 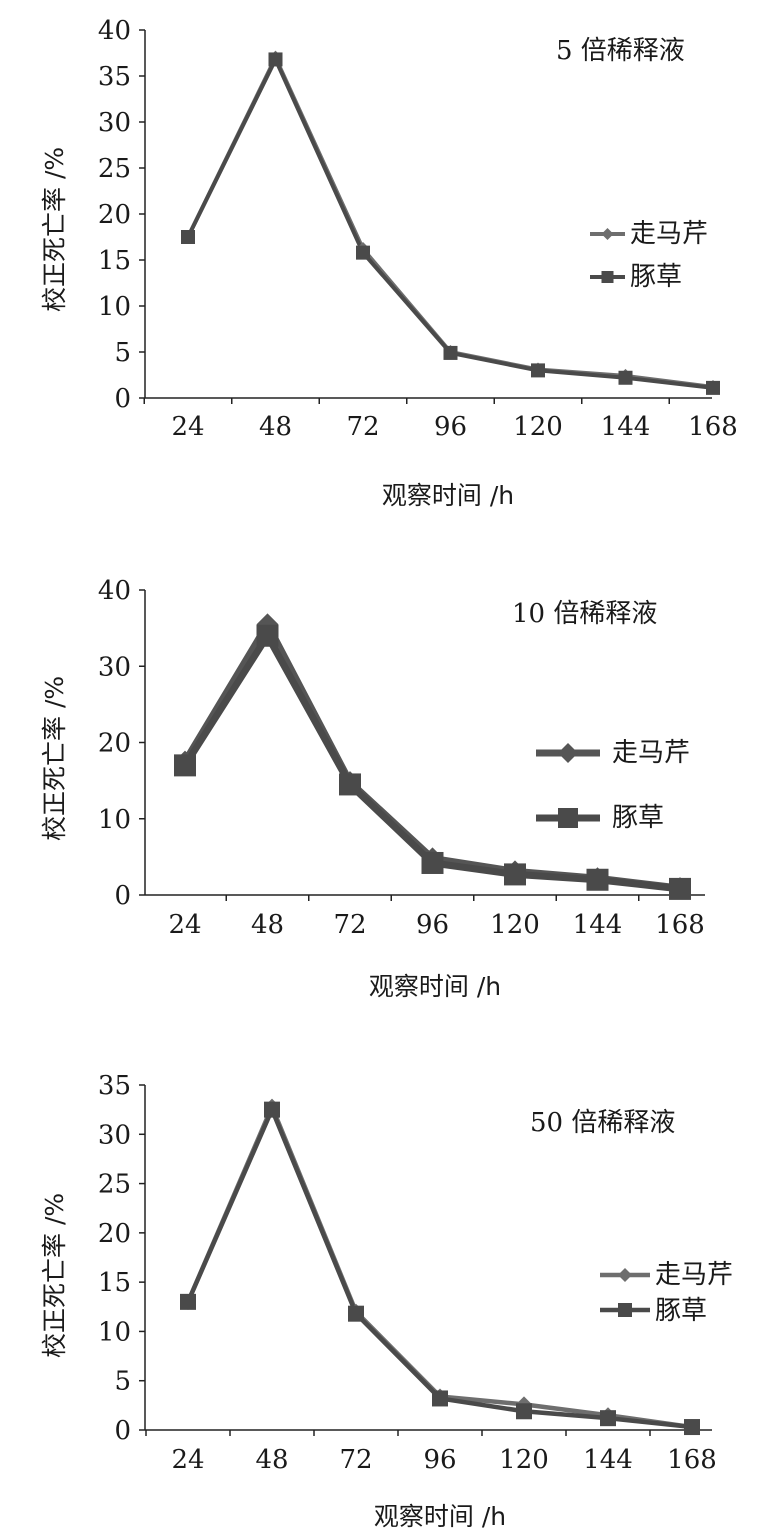 I want to click on series-line-tuncao, so click(x=439, y=1268).